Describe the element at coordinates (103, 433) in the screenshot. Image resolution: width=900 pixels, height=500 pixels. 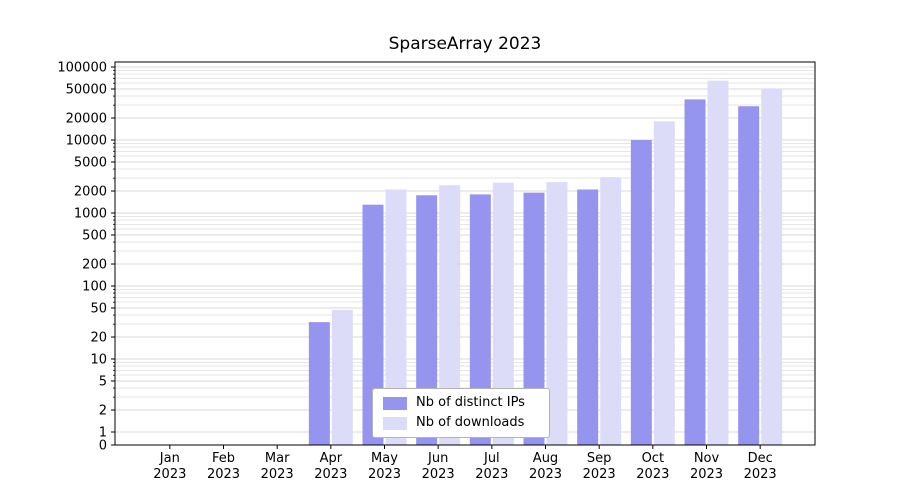
I see `y-tick-label: 1` at that location.